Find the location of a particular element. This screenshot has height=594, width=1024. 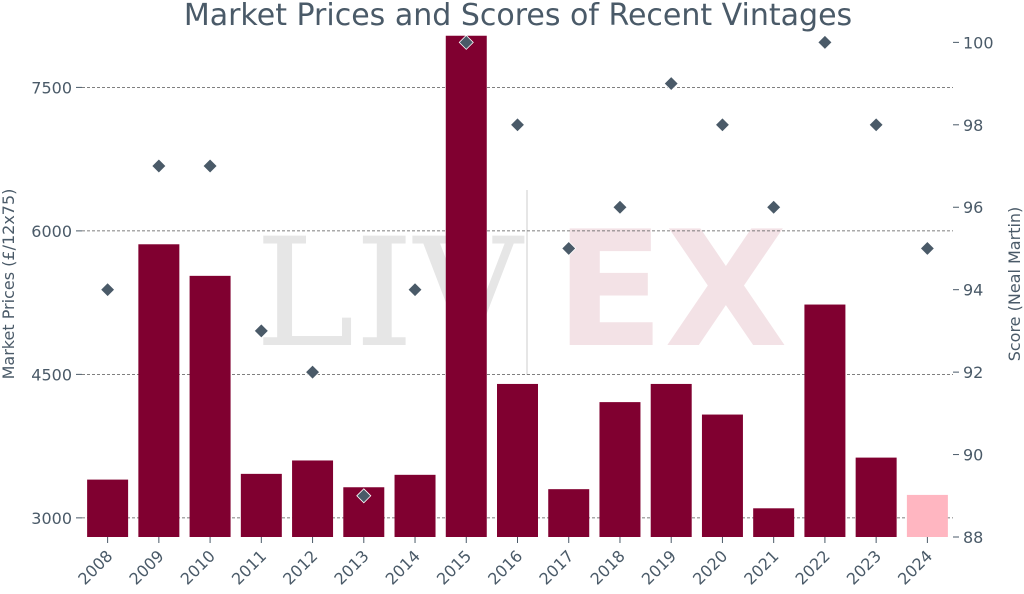

score-point-2012 is located at coordinates (312, 372).